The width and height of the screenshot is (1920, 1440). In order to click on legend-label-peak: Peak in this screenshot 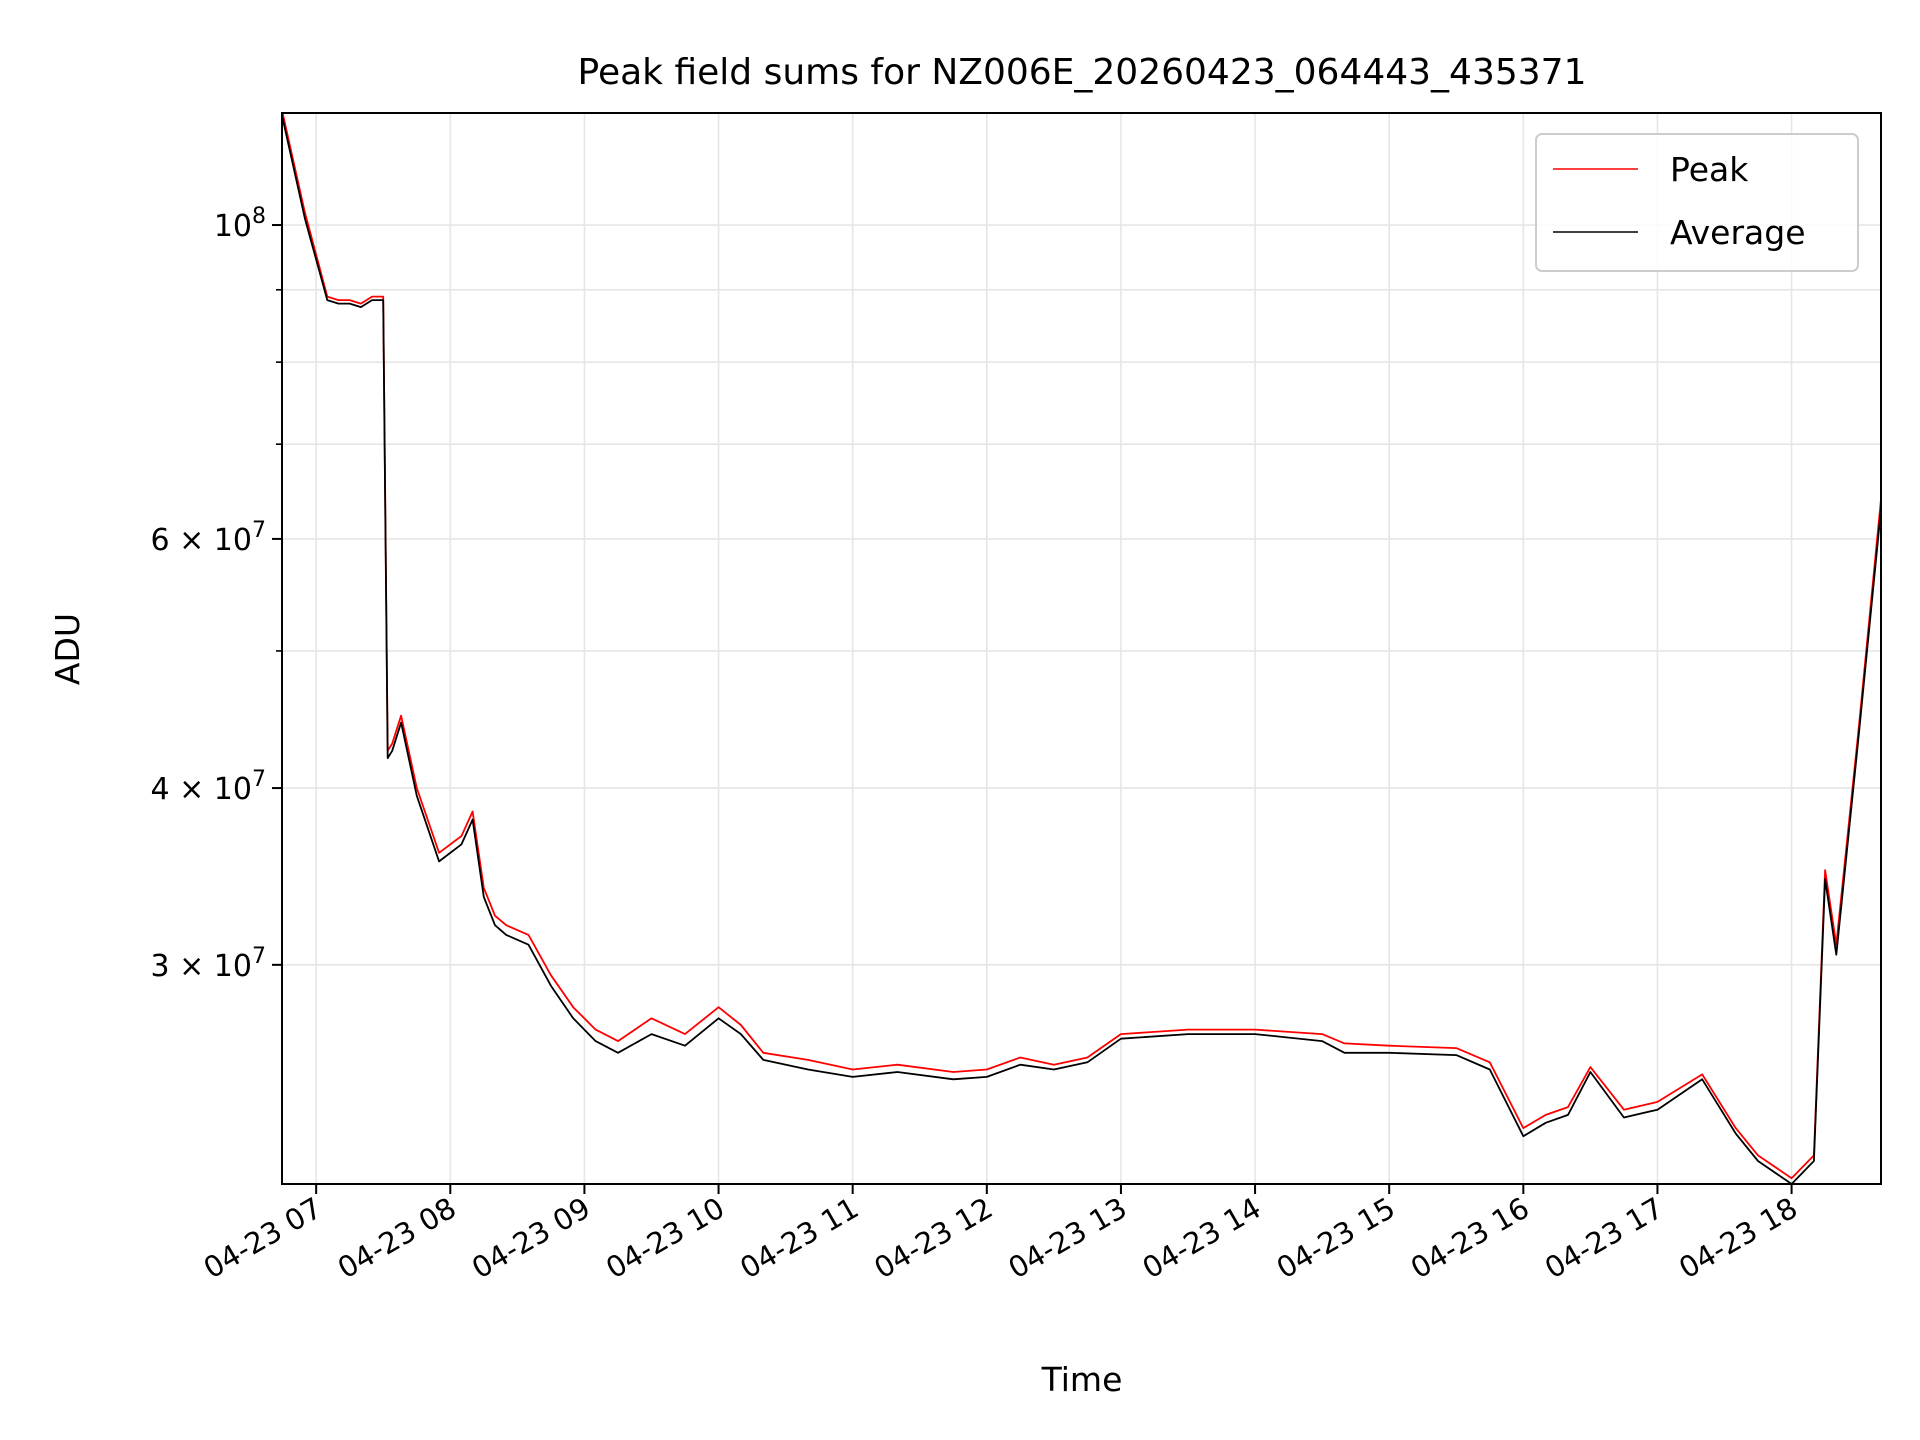, I will do `click(1709, 169)`.